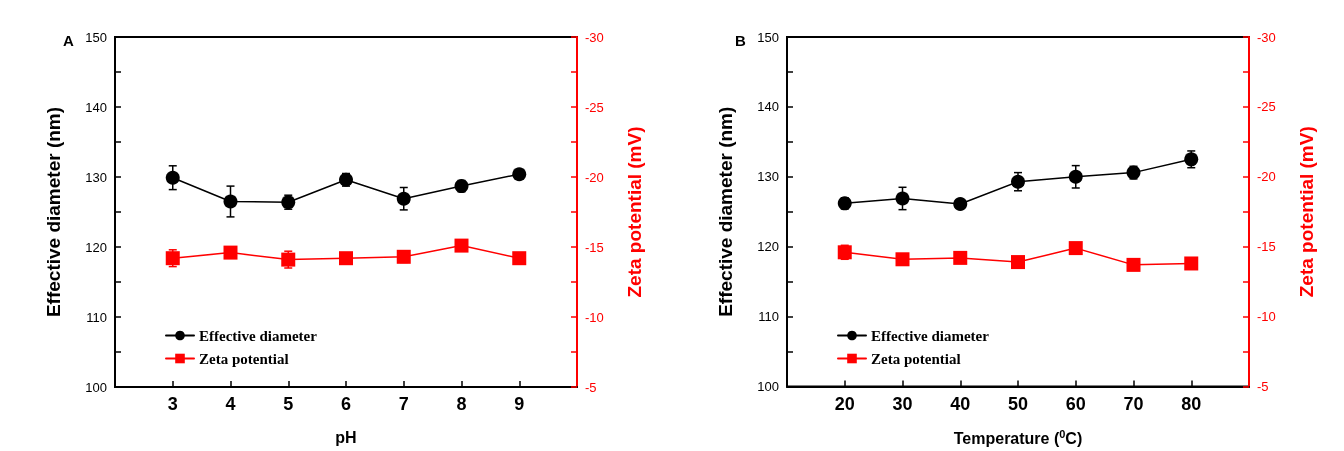  What do you see at coordinates (1133, 403) in the screenshot?
I see `x-tick-label: 70` at bounding box center [1133, 403].